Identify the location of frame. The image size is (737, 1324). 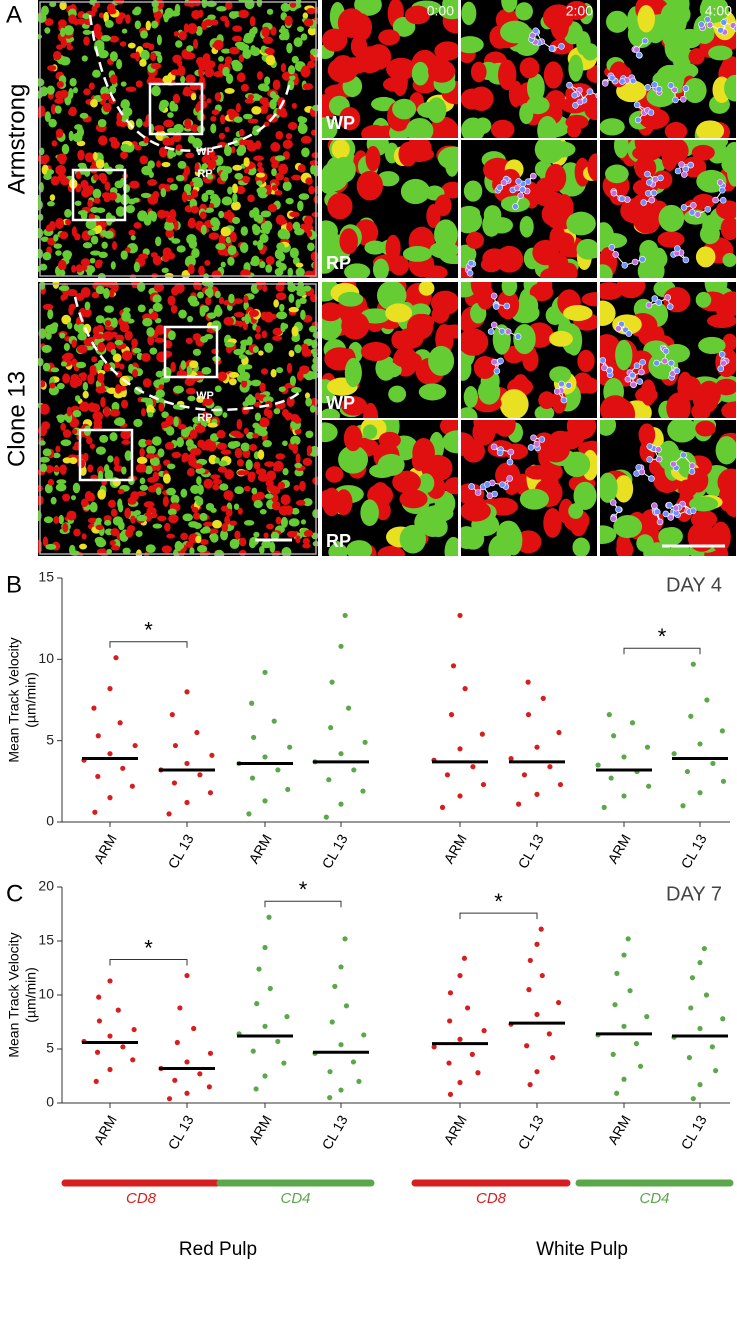
(178, 139).